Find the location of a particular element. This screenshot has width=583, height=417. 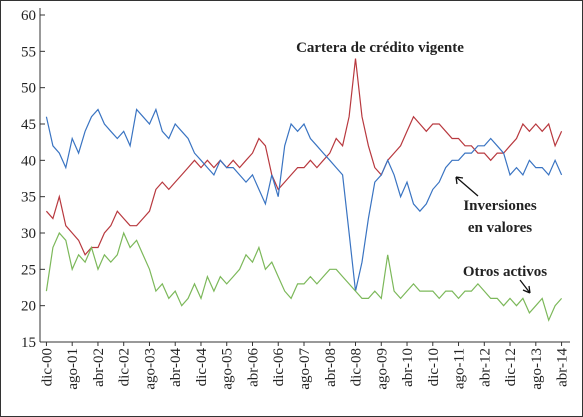

y-tick-label: 25 is located at coordinates (28, 270).